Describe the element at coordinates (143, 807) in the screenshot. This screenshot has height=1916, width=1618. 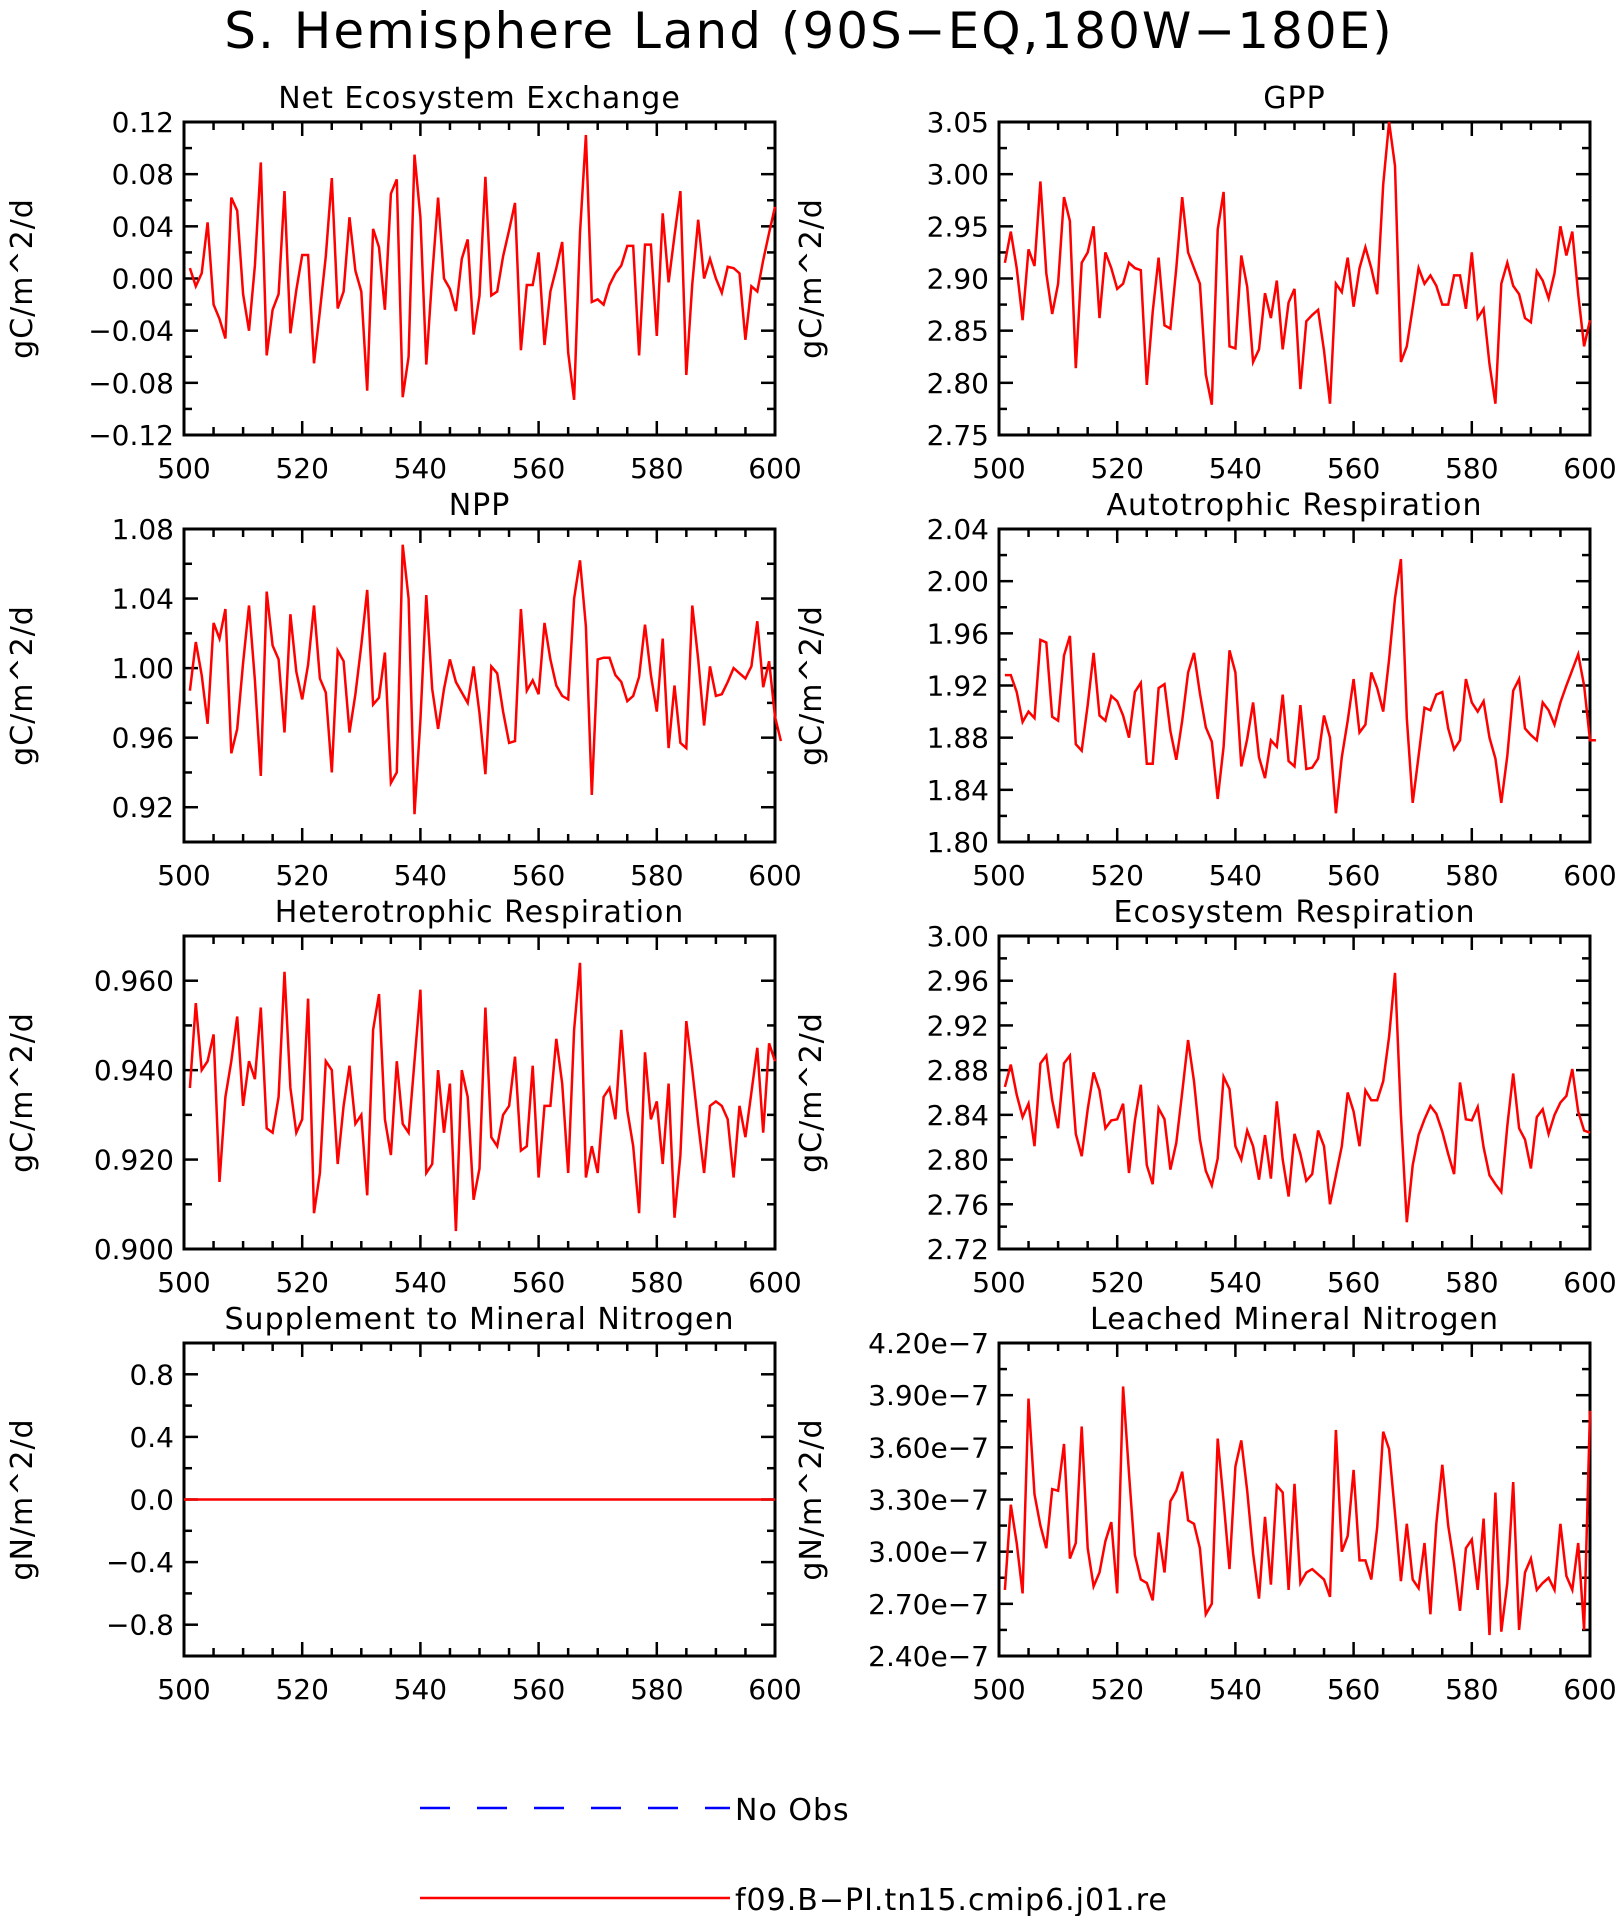
I see `y-tick-label: 0.92` at that location.